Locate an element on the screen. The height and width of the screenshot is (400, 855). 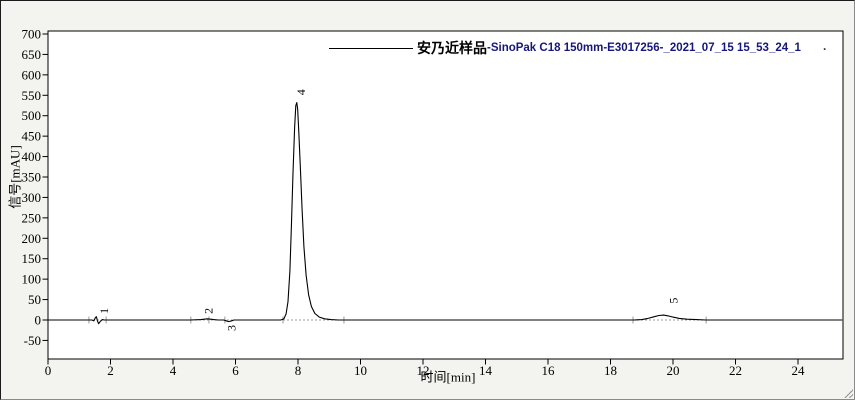
x-tick-label: 16 is located at coordinates (549, 370).